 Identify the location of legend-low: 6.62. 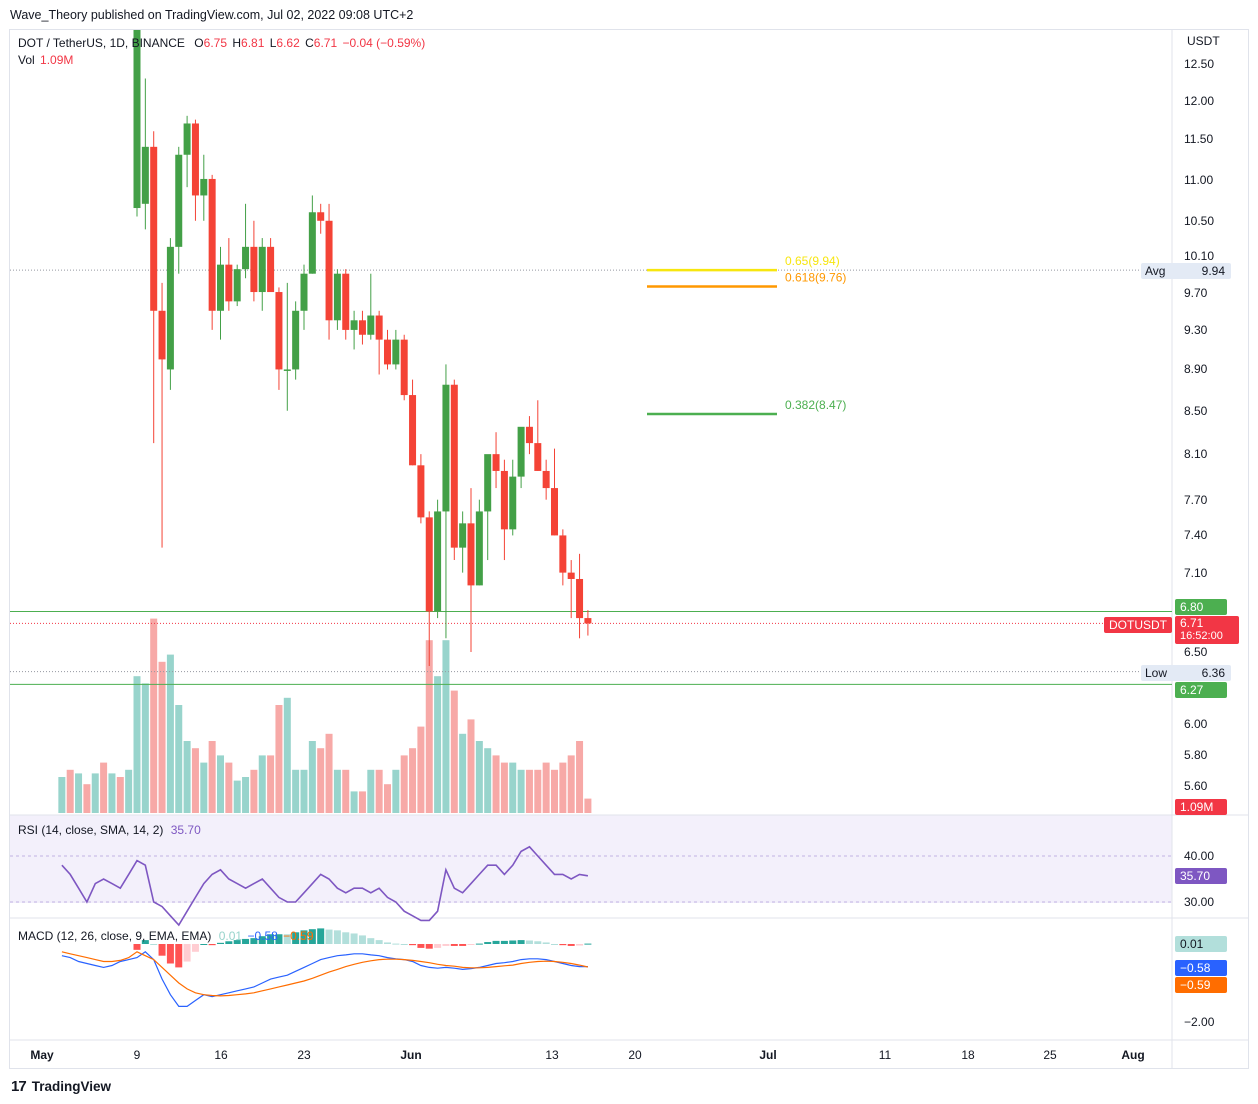
(288, 43).